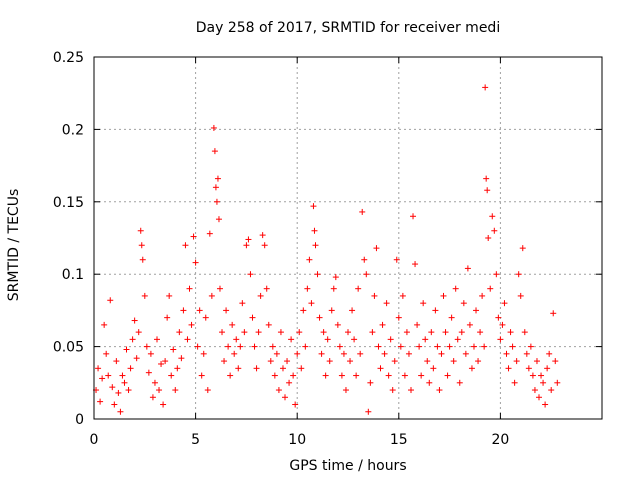 The width and height of the screenshot is (640, 480). What do you see at coordinates (79, 420) in the screenshot?
I see `y-tick-label: 0` at bounding box center [79, 420].